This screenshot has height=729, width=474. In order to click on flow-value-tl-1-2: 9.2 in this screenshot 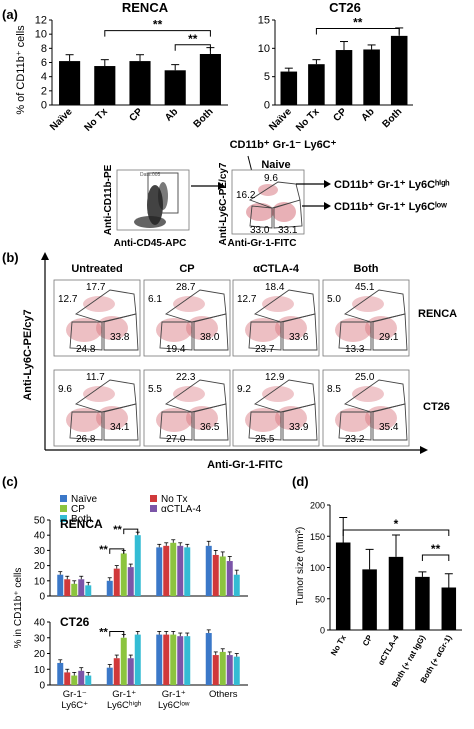, I will do `click(244, 389)`.